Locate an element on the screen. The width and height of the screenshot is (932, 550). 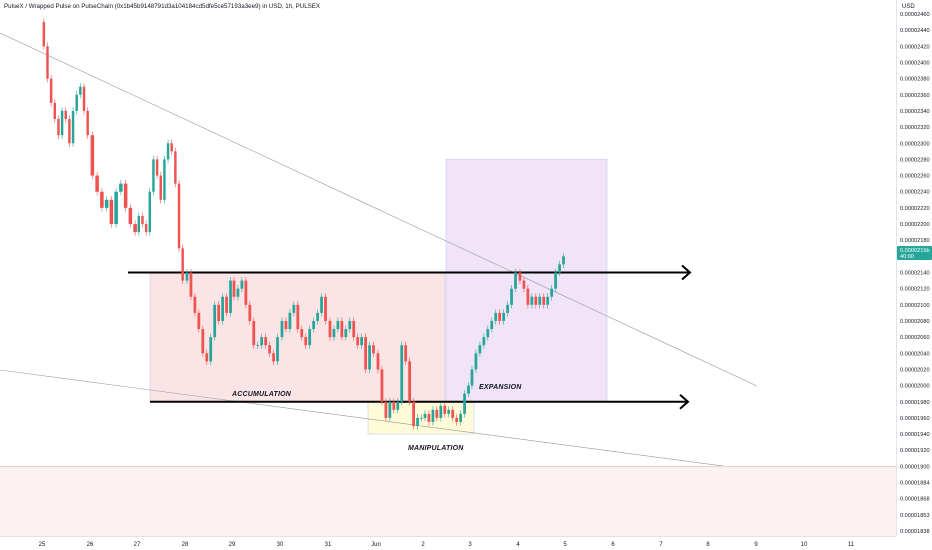
y-tick-label: 0.00001868 is located at coordinates (915, 500).